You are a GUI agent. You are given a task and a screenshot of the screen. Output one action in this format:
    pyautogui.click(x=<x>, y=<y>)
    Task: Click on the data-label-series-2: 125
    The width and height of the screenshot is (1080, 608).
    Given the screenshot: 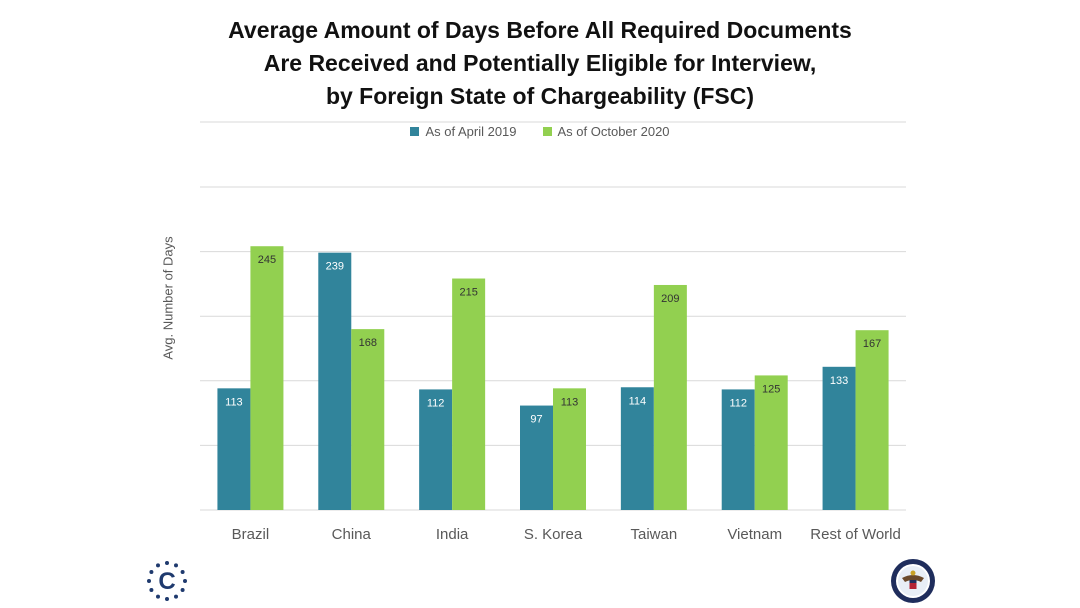 What is the action you would take?
    pyautogui.click(x=771, y=389)
    